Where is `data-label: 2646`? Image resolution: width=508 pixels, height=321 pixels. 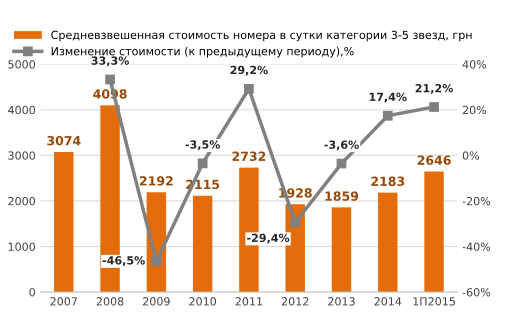 data-label: 2646 is located at coordinates (434, 160).